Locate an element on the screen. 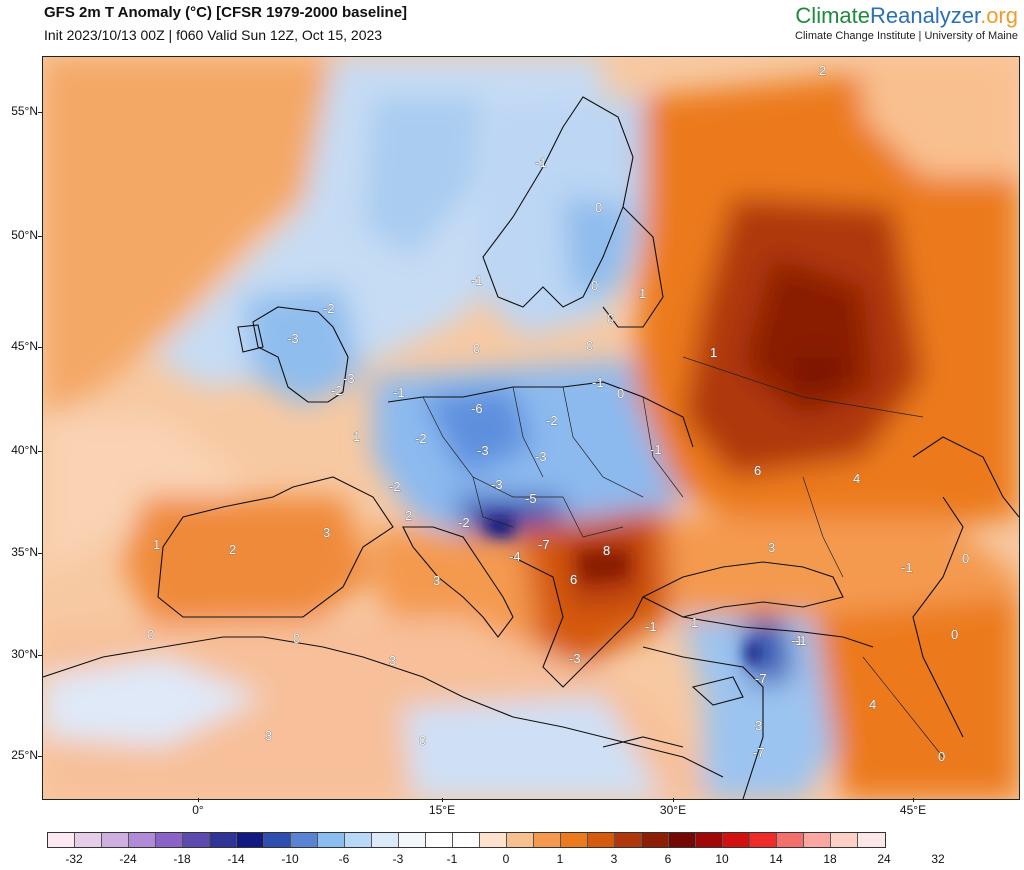 Image resolution: width=1024 pixels, height=870 pixels. lon-label-15e: 15°E is located at coordinates (442, 810).